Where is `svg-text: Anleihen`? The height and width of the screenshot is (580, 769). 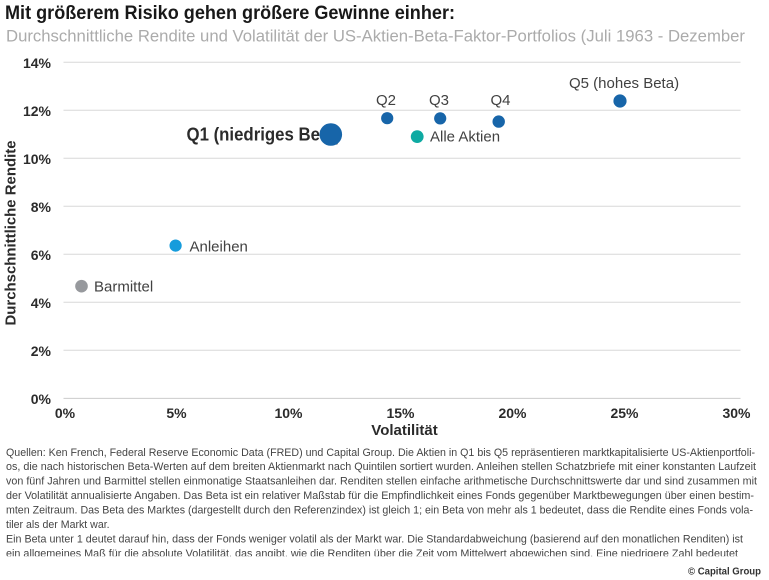 svg-text: Anleihen is located at coordinates (219, 246).